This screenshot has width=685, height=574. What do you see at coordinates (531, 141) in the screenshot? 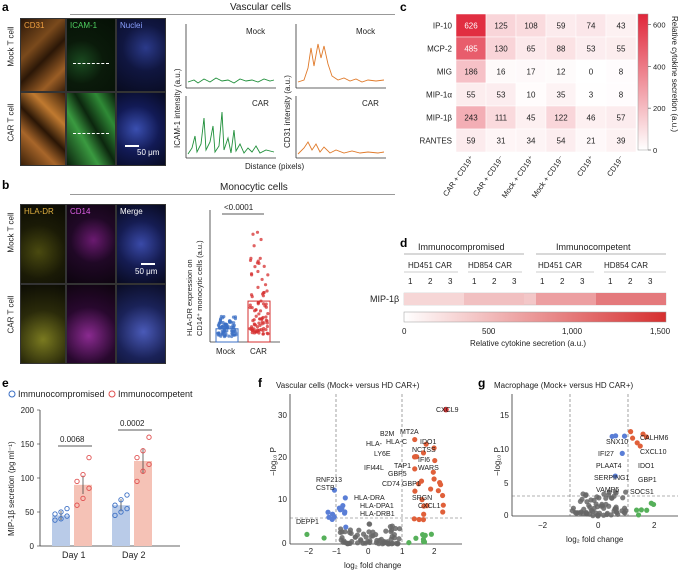
I see `heatmap-cell-value: 34` at bounding box center [531, 141].